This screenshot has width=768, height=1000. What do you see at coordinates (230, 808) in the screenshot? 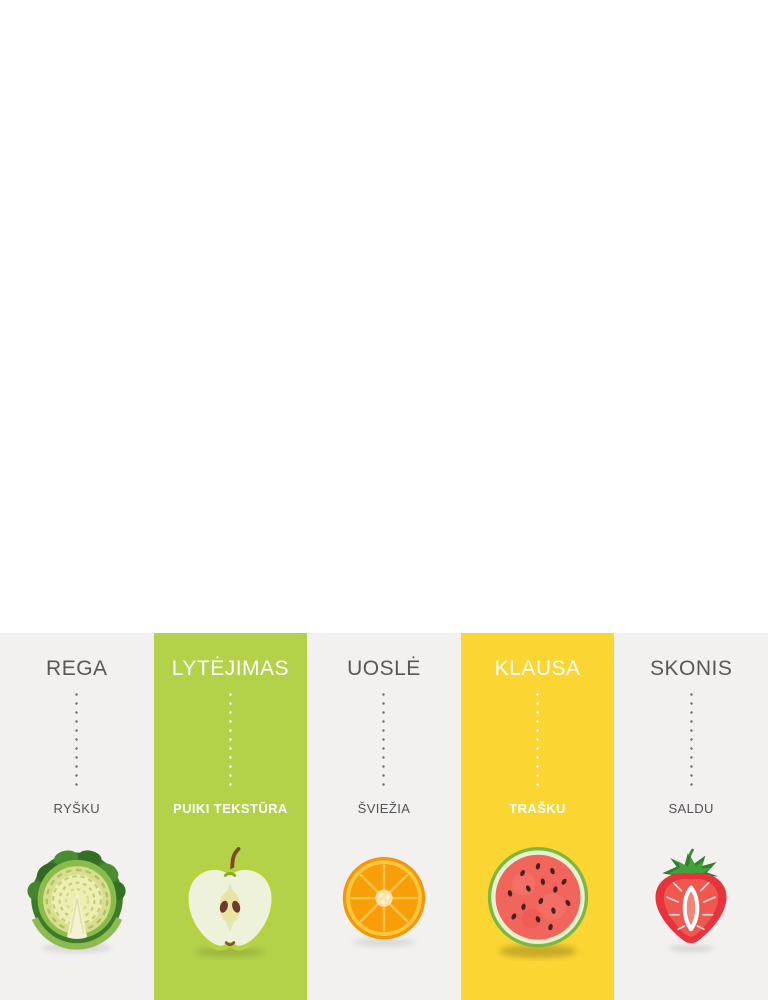
I see `sense-subtitle: PUIKI TEKSTŪRA` at bounding box center [230, 808].